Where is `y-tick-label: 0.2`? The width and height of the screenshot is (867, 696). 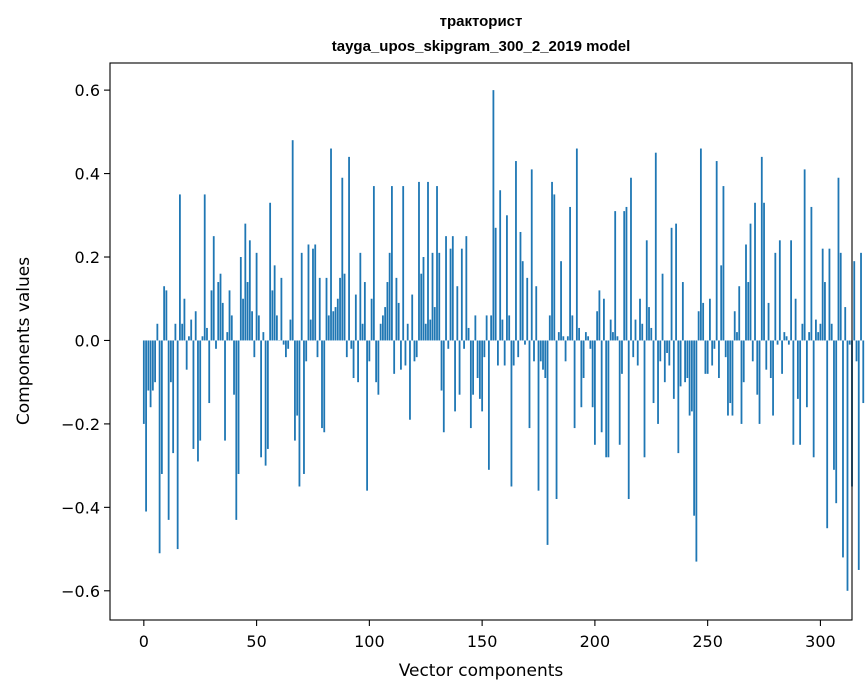 y-tick-label: 0.2 is located at coordinates (87, 257).